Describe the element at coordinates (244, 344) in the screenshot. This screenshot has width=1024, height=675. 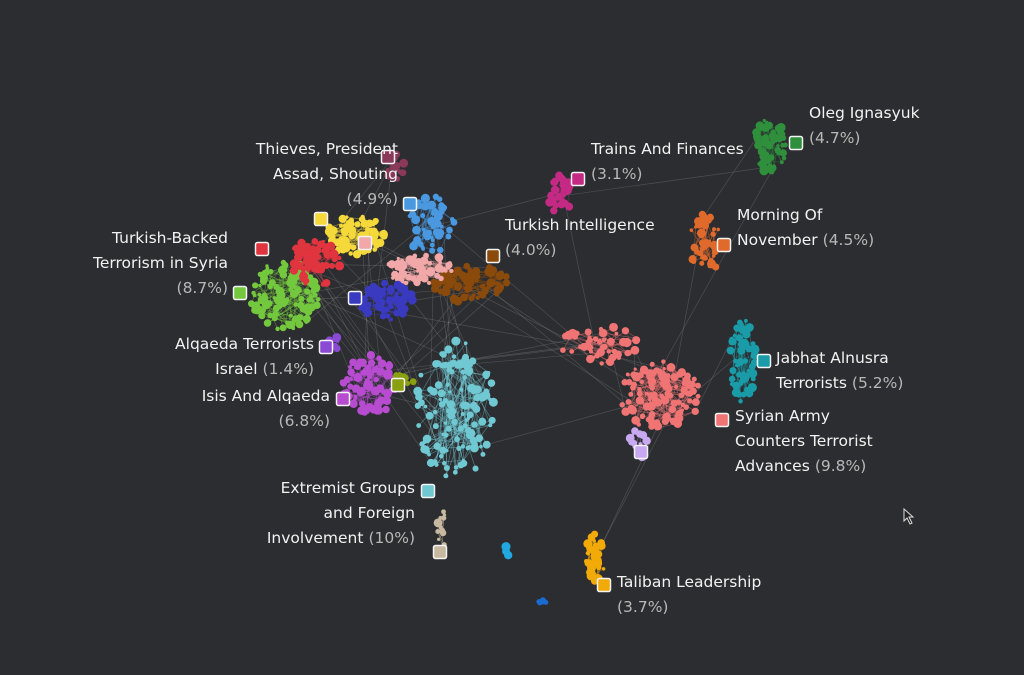
I see `cluster-name: Alqaeda Terrorists` at that location.